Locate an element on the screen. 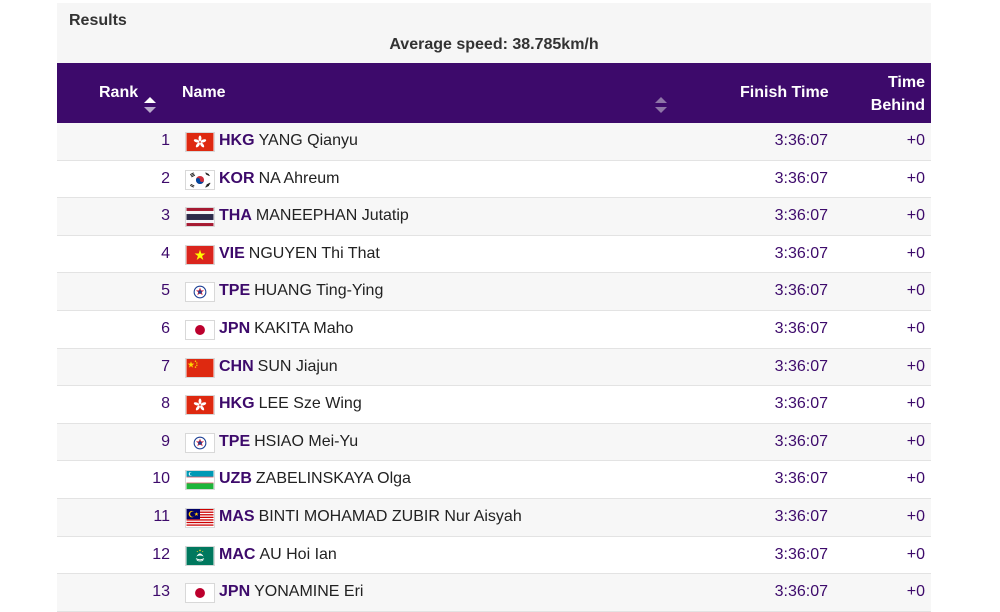 This screenshot has width=1000, height=612. rank-cell: 11 is located at coordinates (161, 516).